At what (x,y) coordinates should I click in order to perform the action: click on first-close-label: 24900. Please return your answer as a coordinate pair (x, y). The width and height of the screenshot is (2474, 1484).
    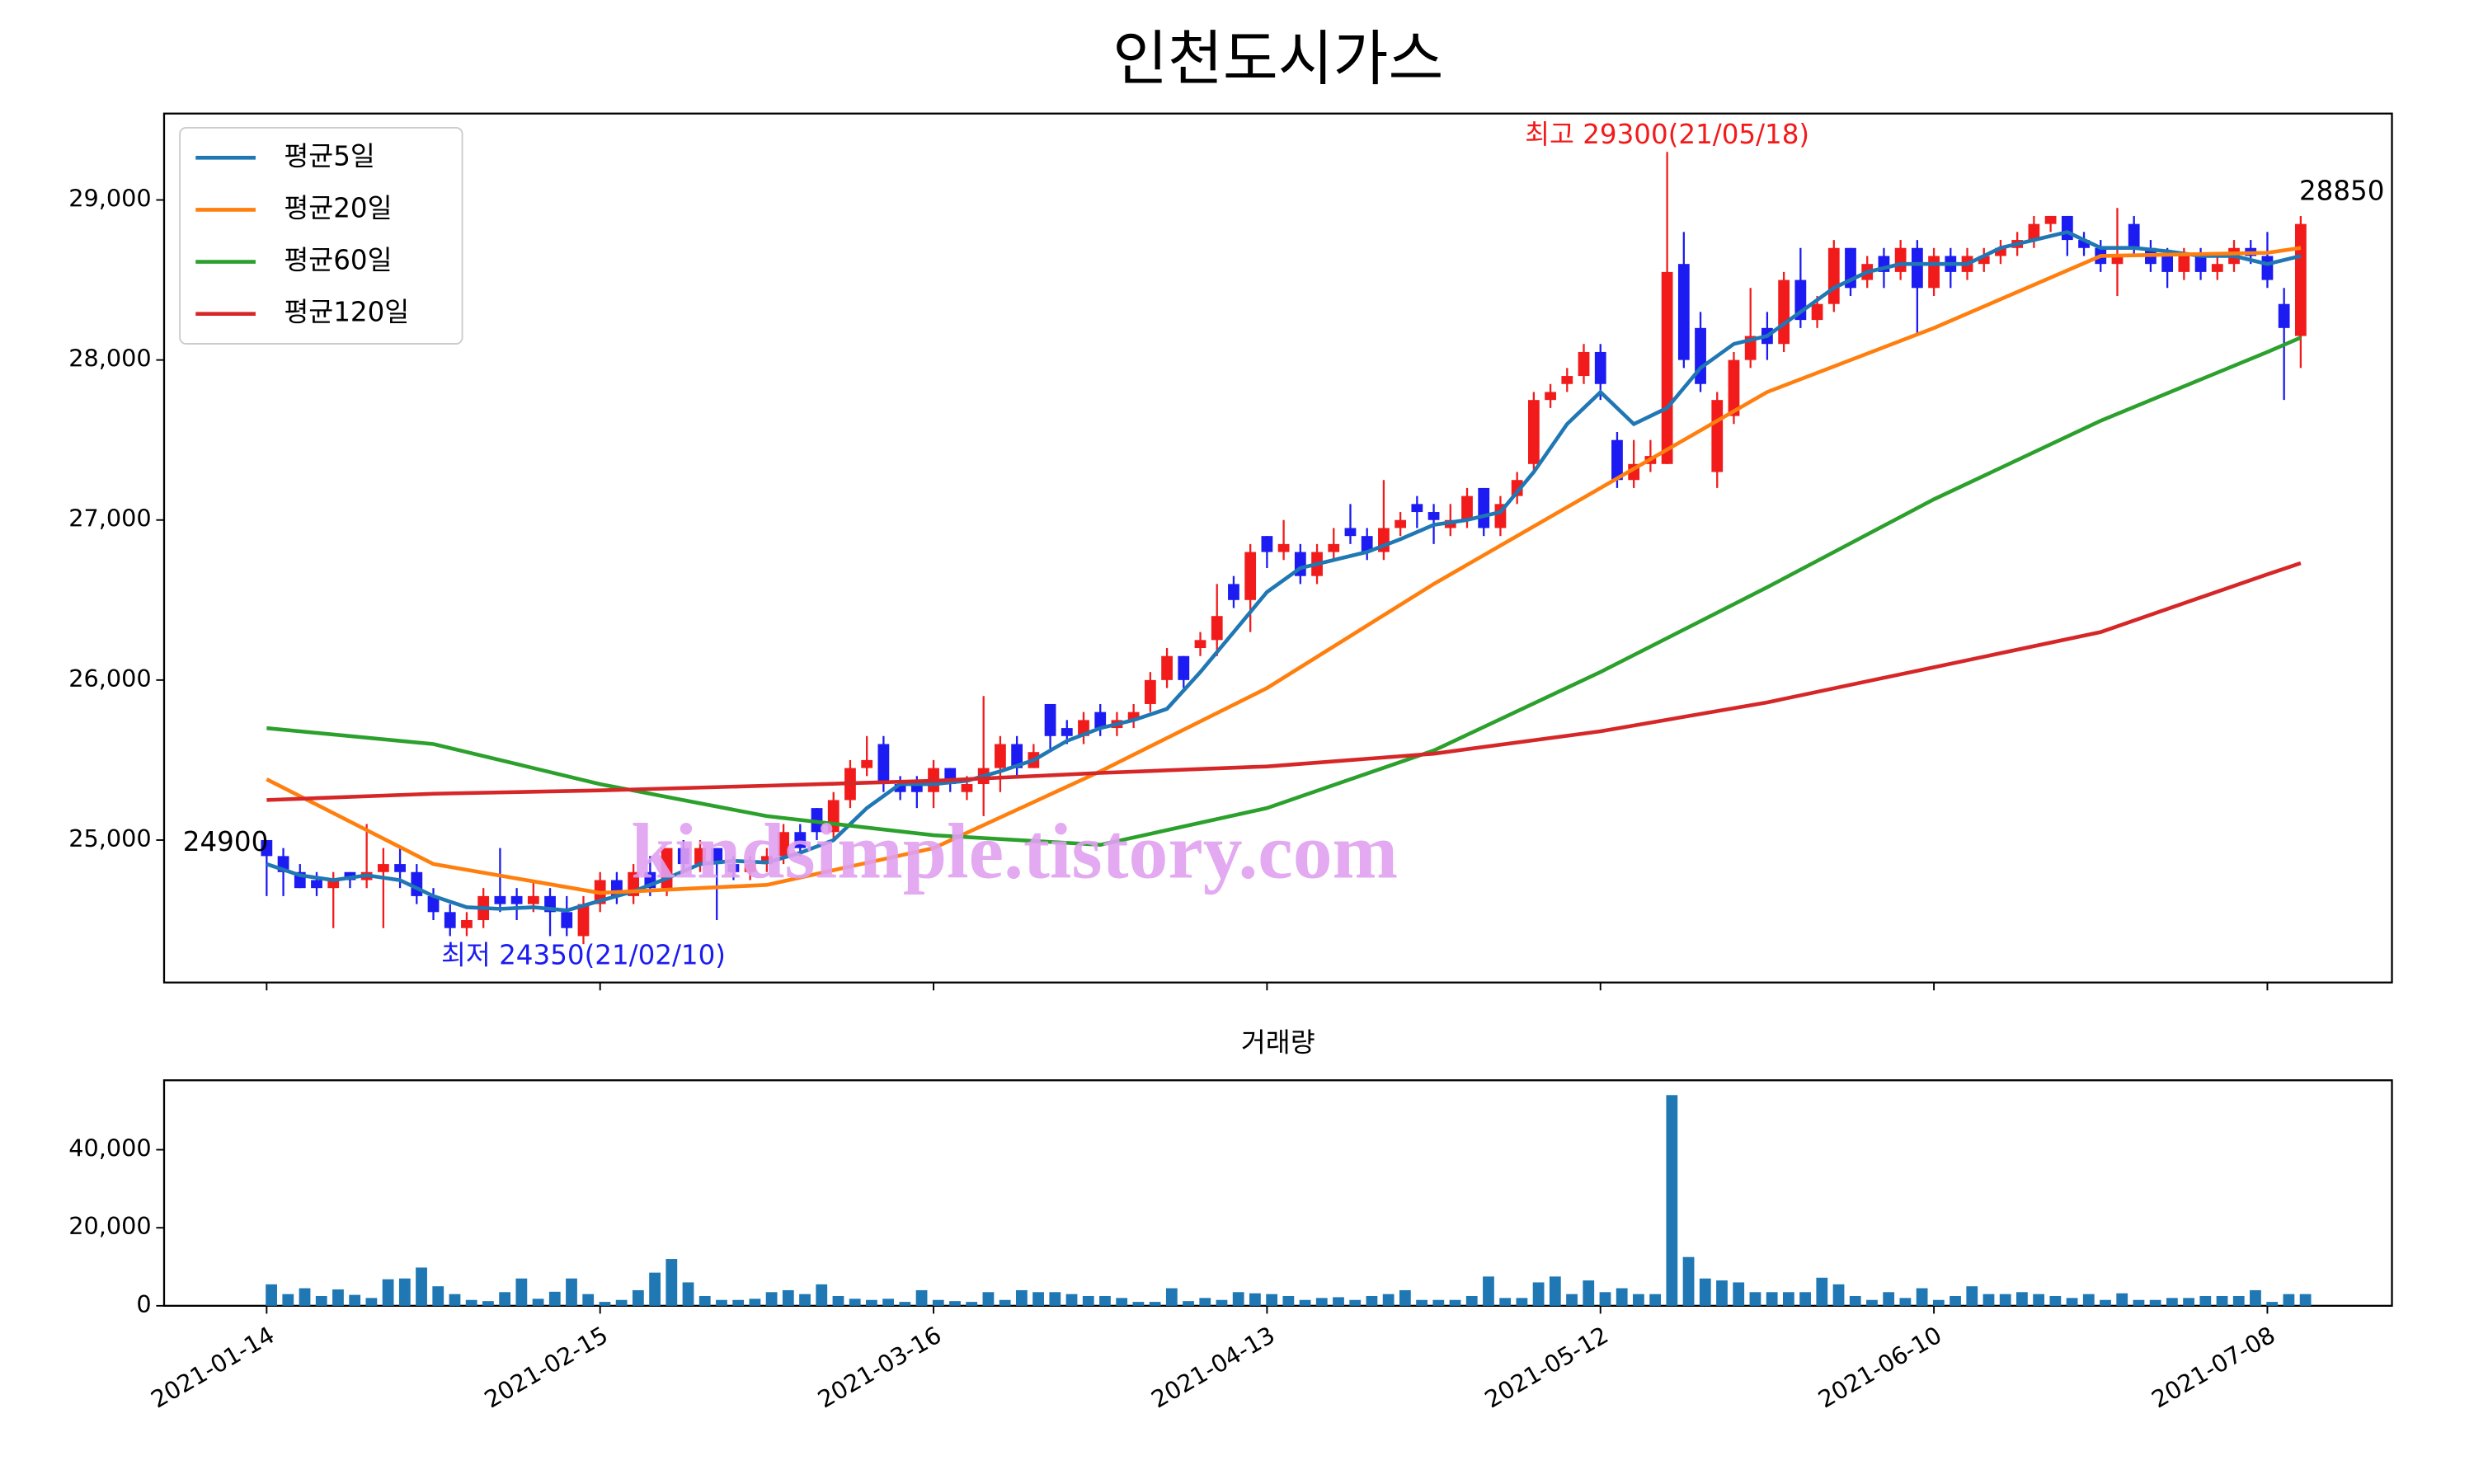
    Looking at the image, I should click on (225, 841).